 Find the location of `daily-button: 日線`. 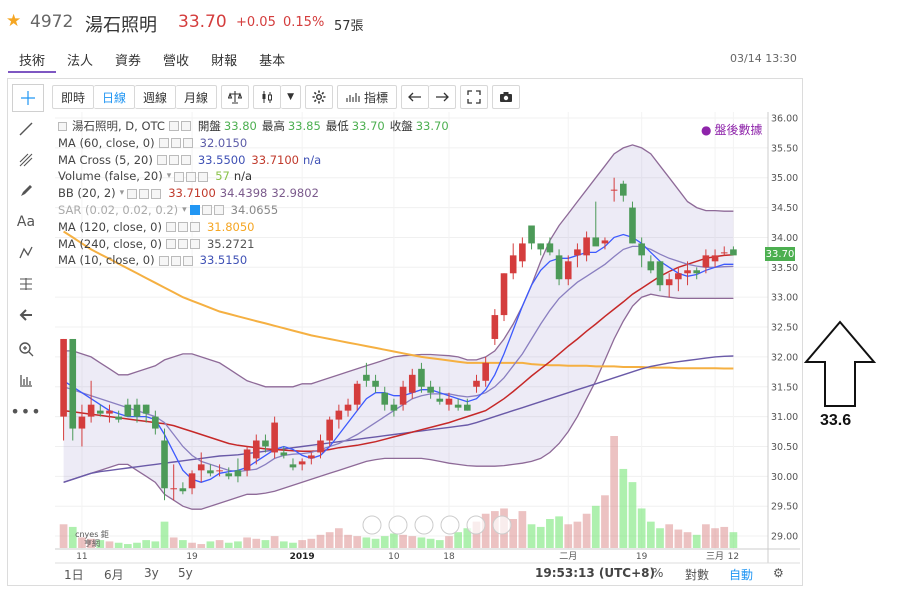

daily-button: 日線 is located at coordinates (115, 97).